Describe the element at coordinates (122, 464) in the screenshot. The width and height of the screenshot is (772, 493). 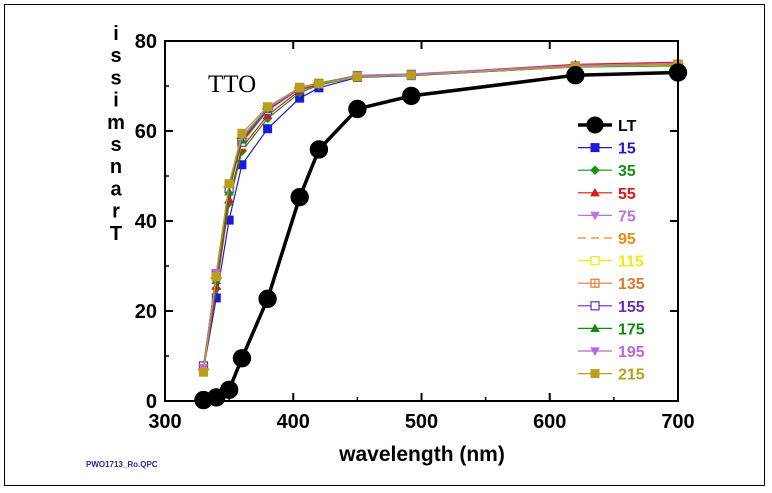
I see `footer-note: PWO1713_Ro.QPC` at that location.